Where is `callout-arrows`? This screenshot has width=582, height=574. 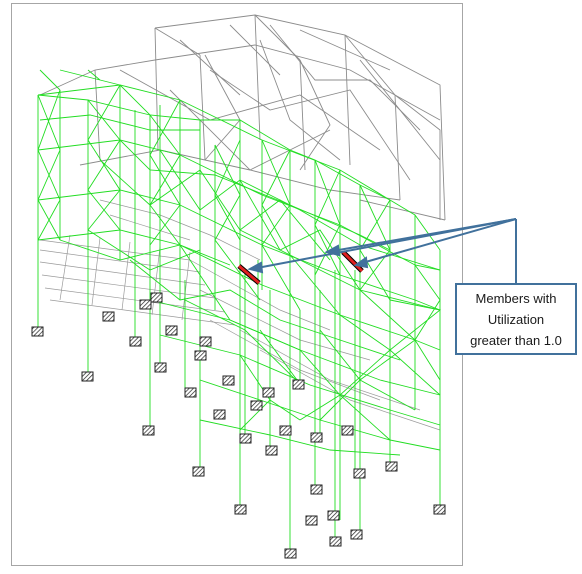
callout-arrows is located at coordinates (382, 251).